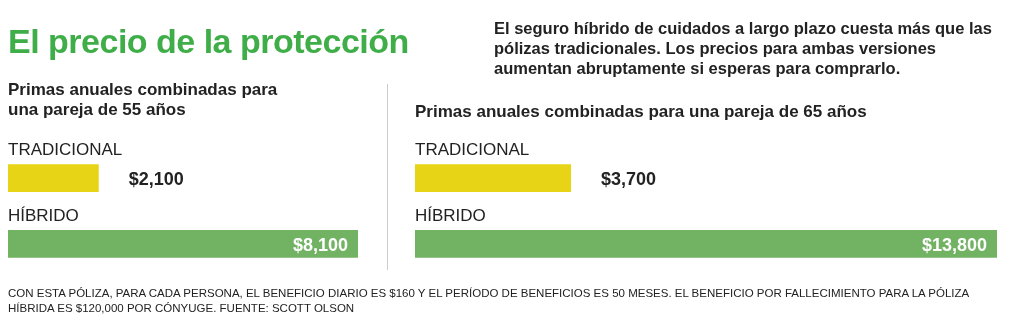 This screenshot has height=325, width=1024. Describe the element at coordinates (143, 100) in the screenshot. I see `chart-title: Primas anuales combinadas para una pareja de 55 años` at that location.